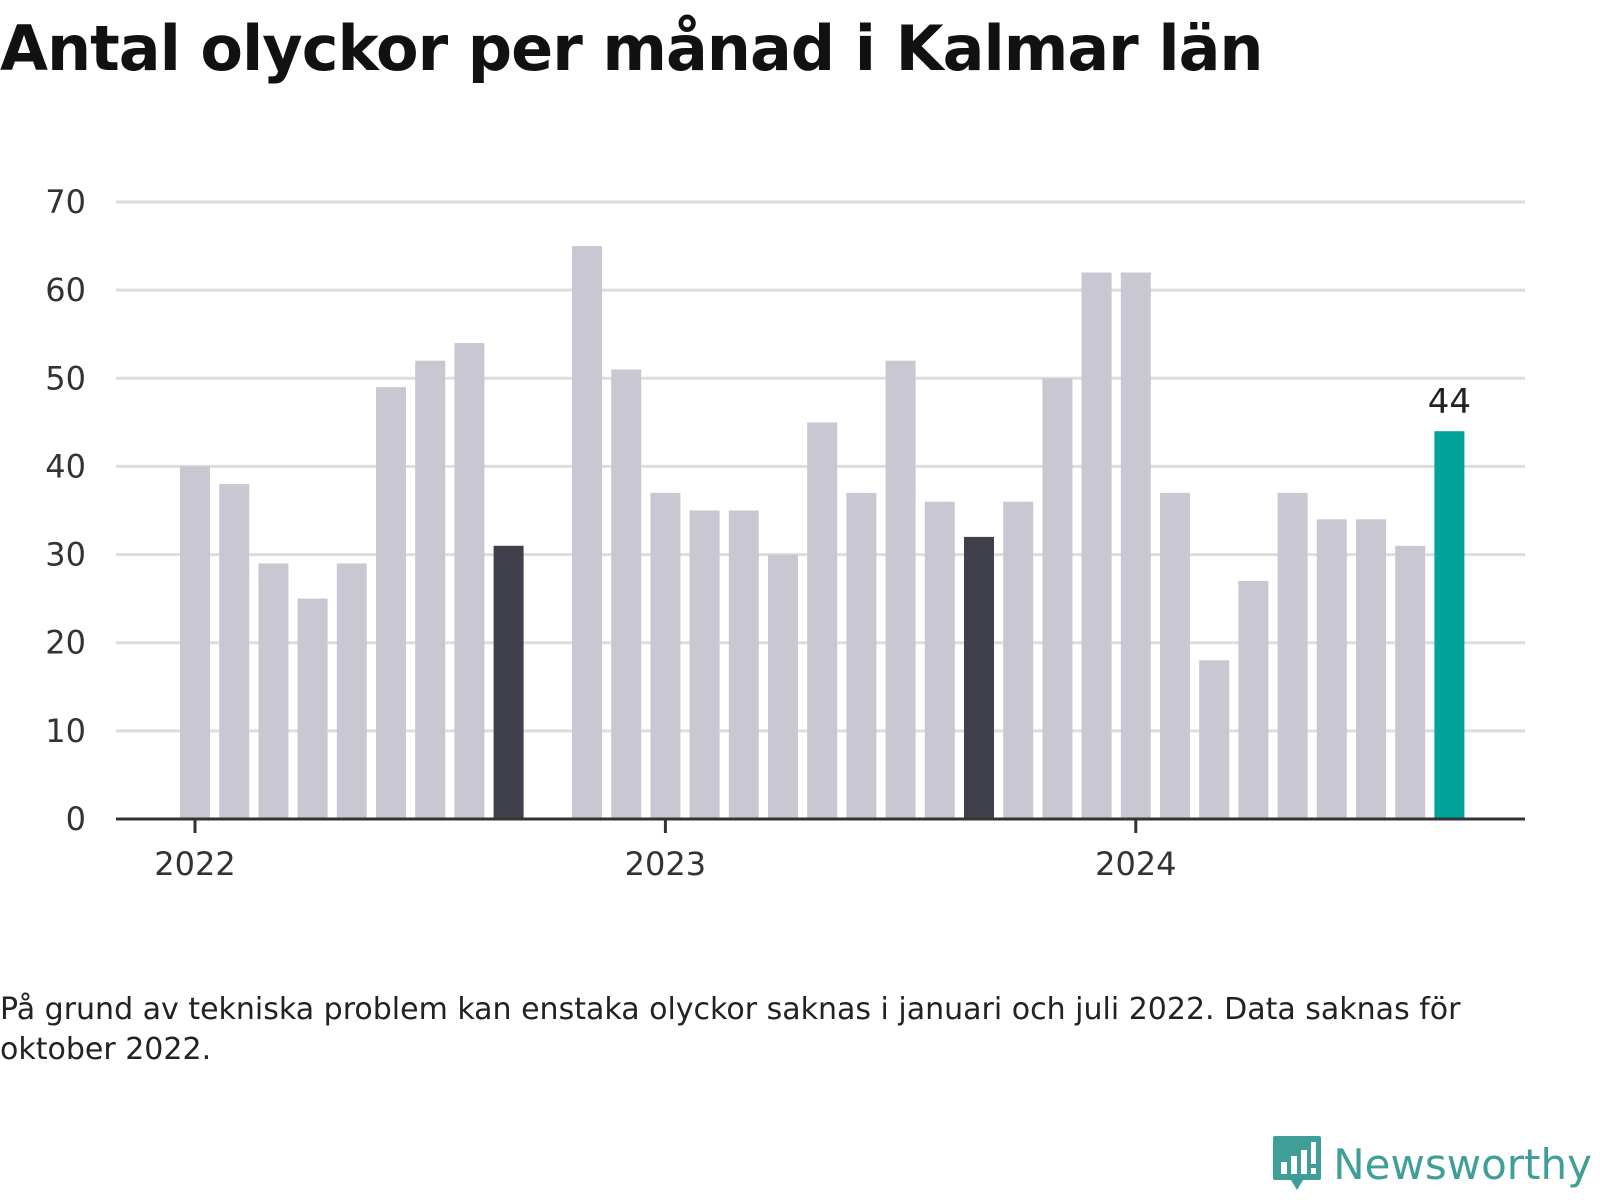 The image size is (1600, 1200). I want to click on y-tick-label: 0, so click(76, 819).